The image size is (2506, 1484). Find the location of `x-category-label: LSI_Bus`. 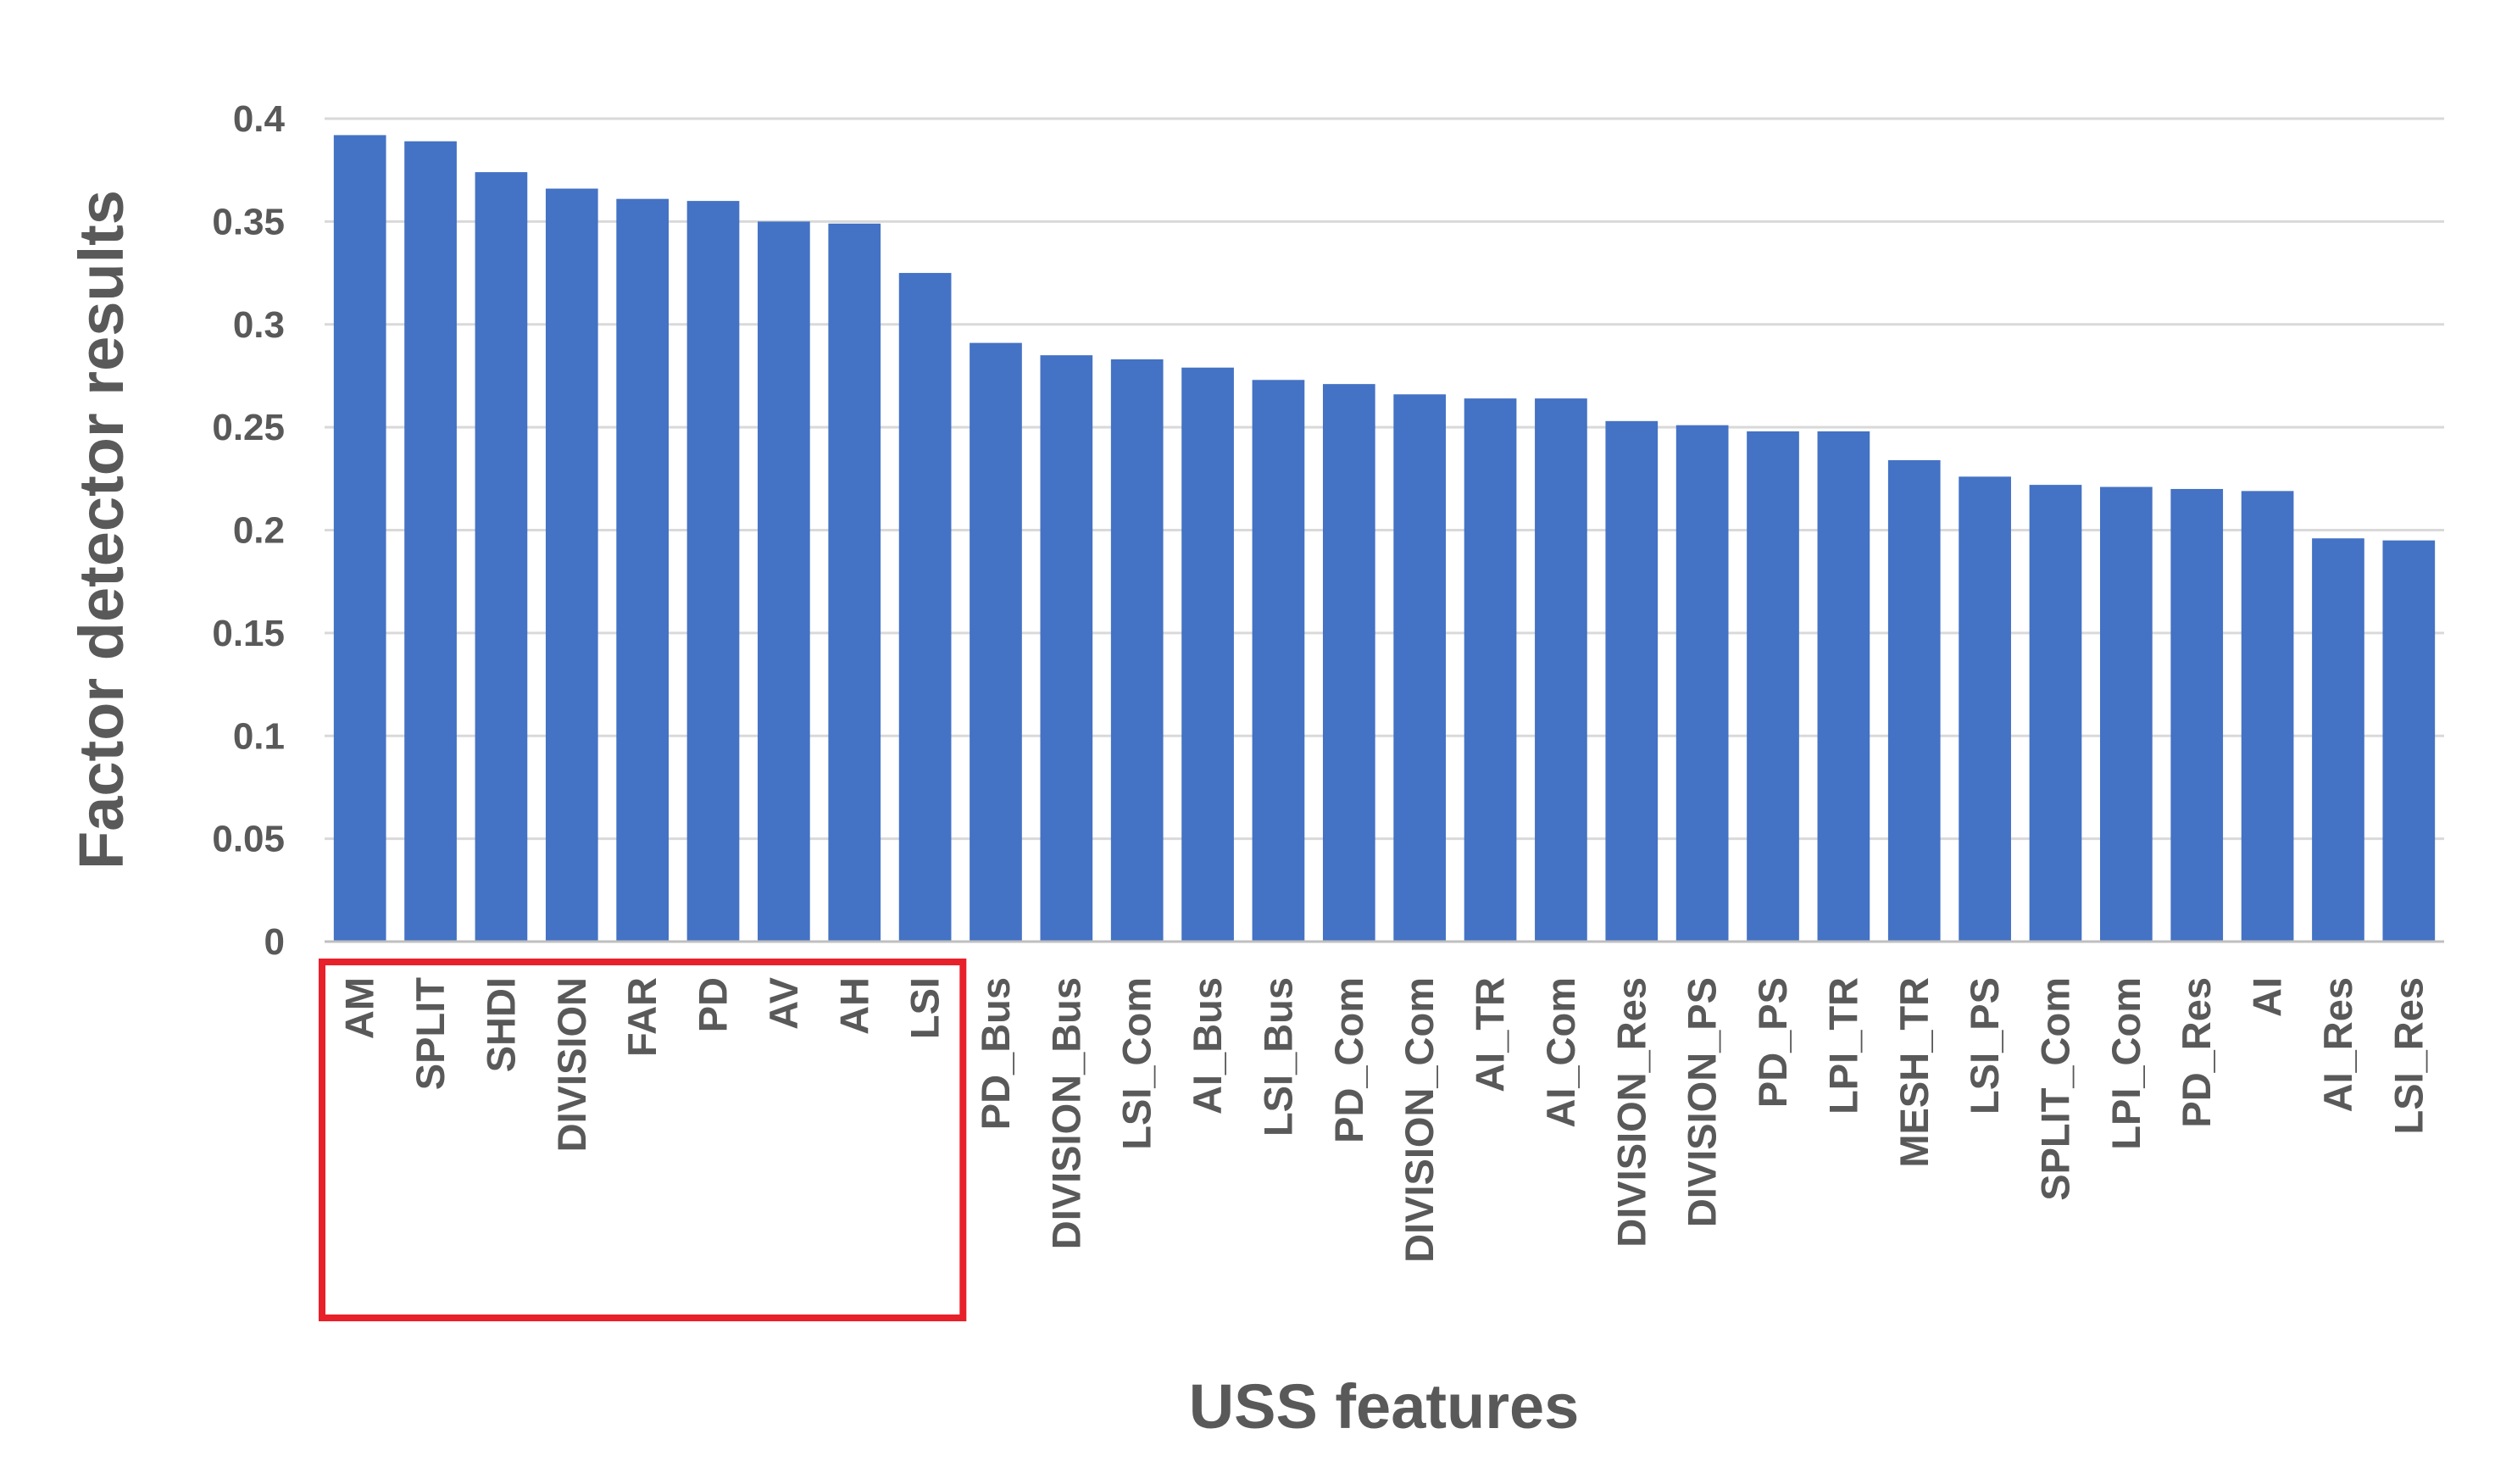

x-category-label: LSI_Bus is located at coordinates (1277, 1057).